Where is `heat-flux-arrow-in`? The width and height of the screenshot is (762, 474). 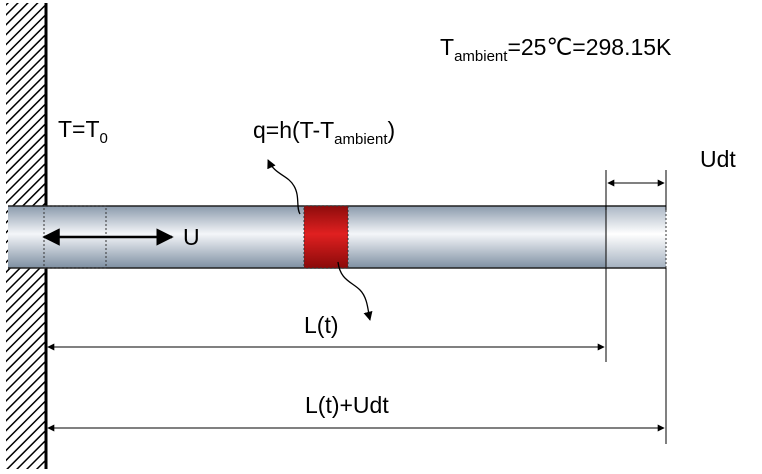 heat-flux-arrow-in is located at coordinates (284, 187).